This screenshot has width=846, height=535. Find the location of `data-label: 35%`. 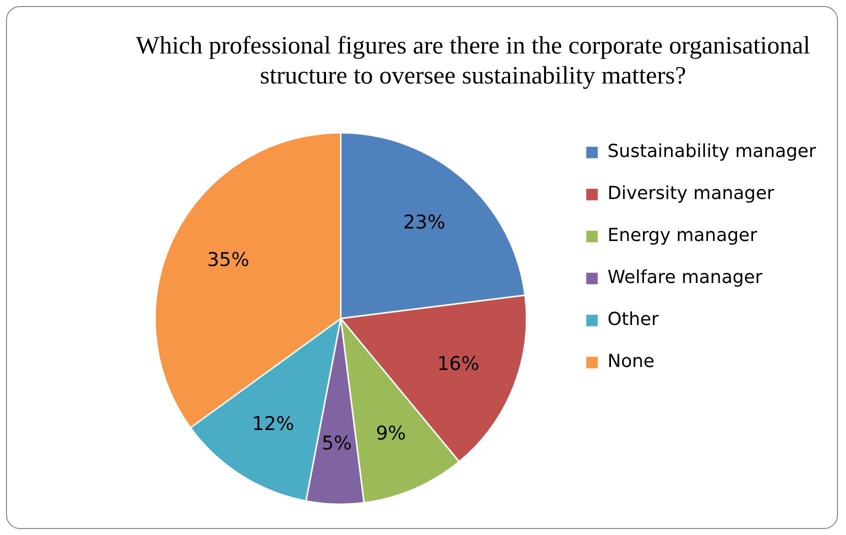

data-label: 35% is located at coordinates (228, 260).